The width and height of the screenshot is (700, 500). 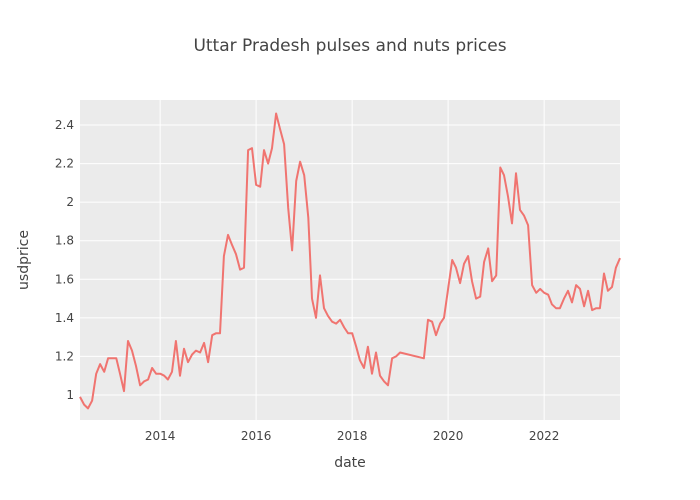 What do you see at coordinates (24, 260) in the screenshot?
I see `y-axis-title: usdprice` at bounding box center [24, 260].